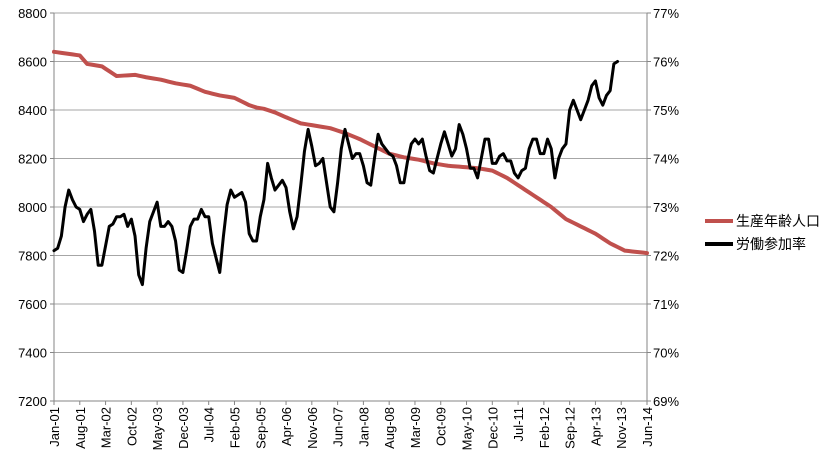 This screenshot has height=467, width=837. Describe the element at coordinates (312, 428) in the screenshot. I see `x-axis-tick-label: Nov-06` at that location.